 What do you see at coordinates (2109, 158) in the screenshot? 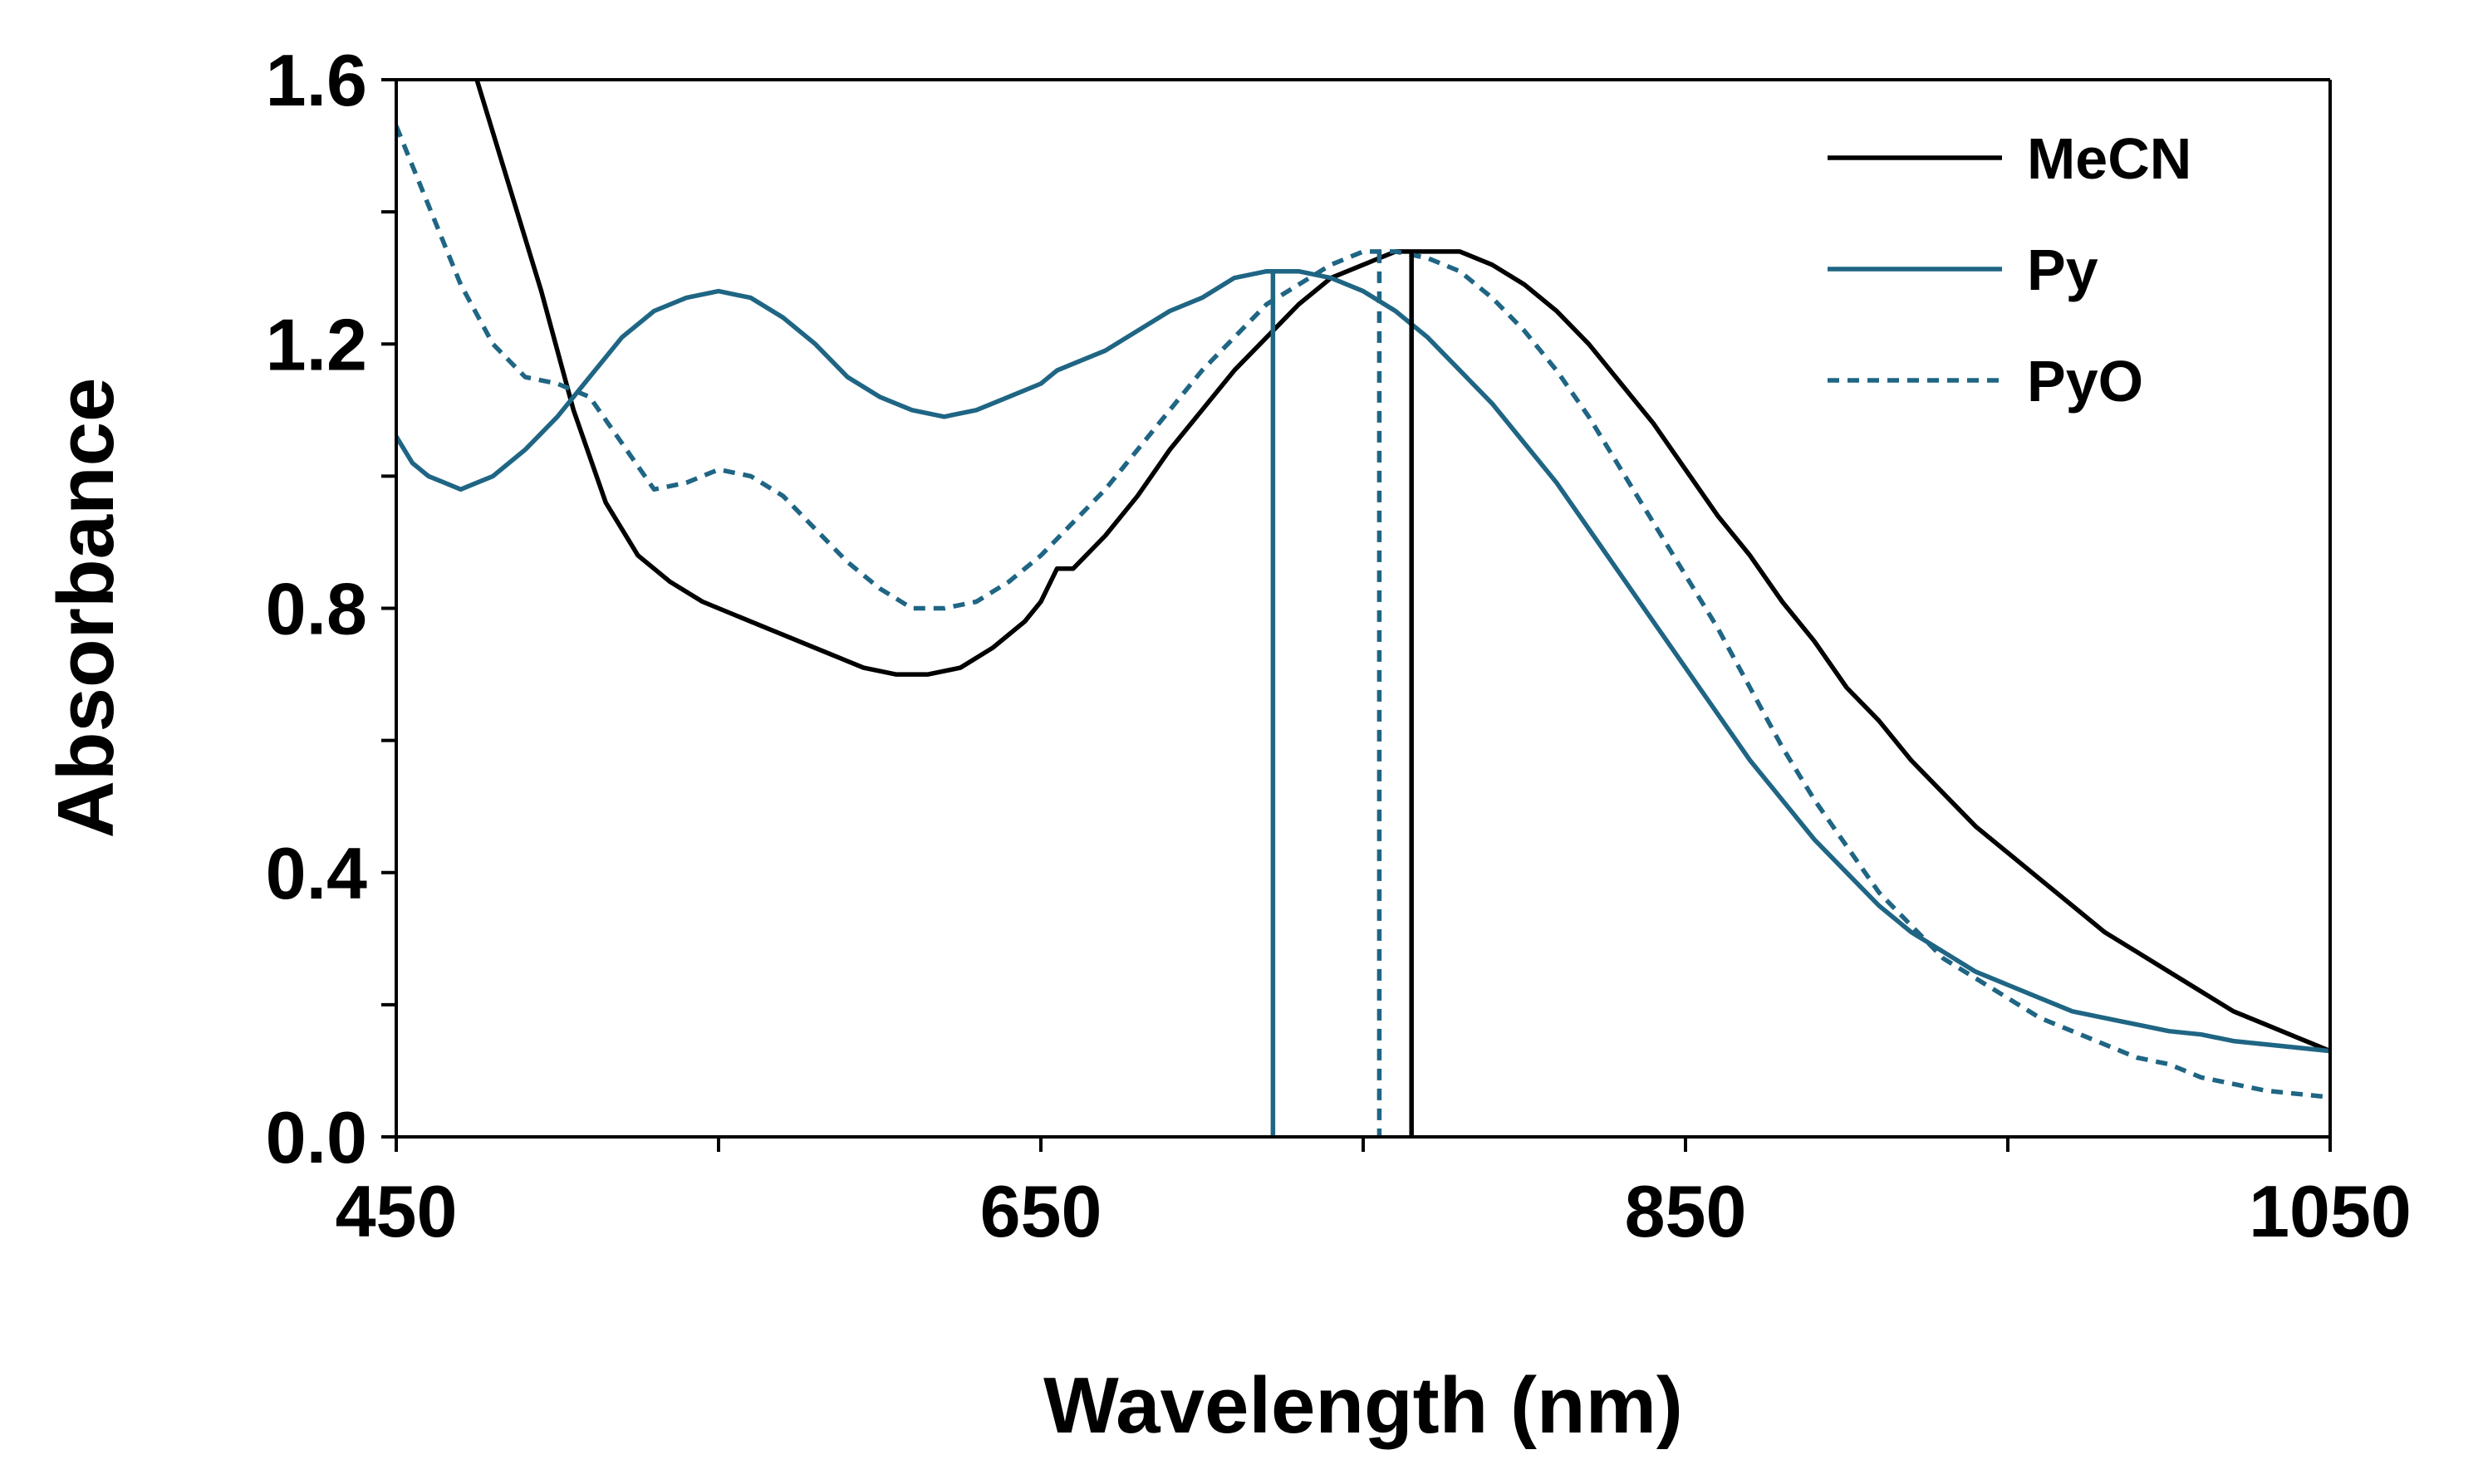
I see `legend-label-mecn: MeCN` at bounding box center [2109, 158].